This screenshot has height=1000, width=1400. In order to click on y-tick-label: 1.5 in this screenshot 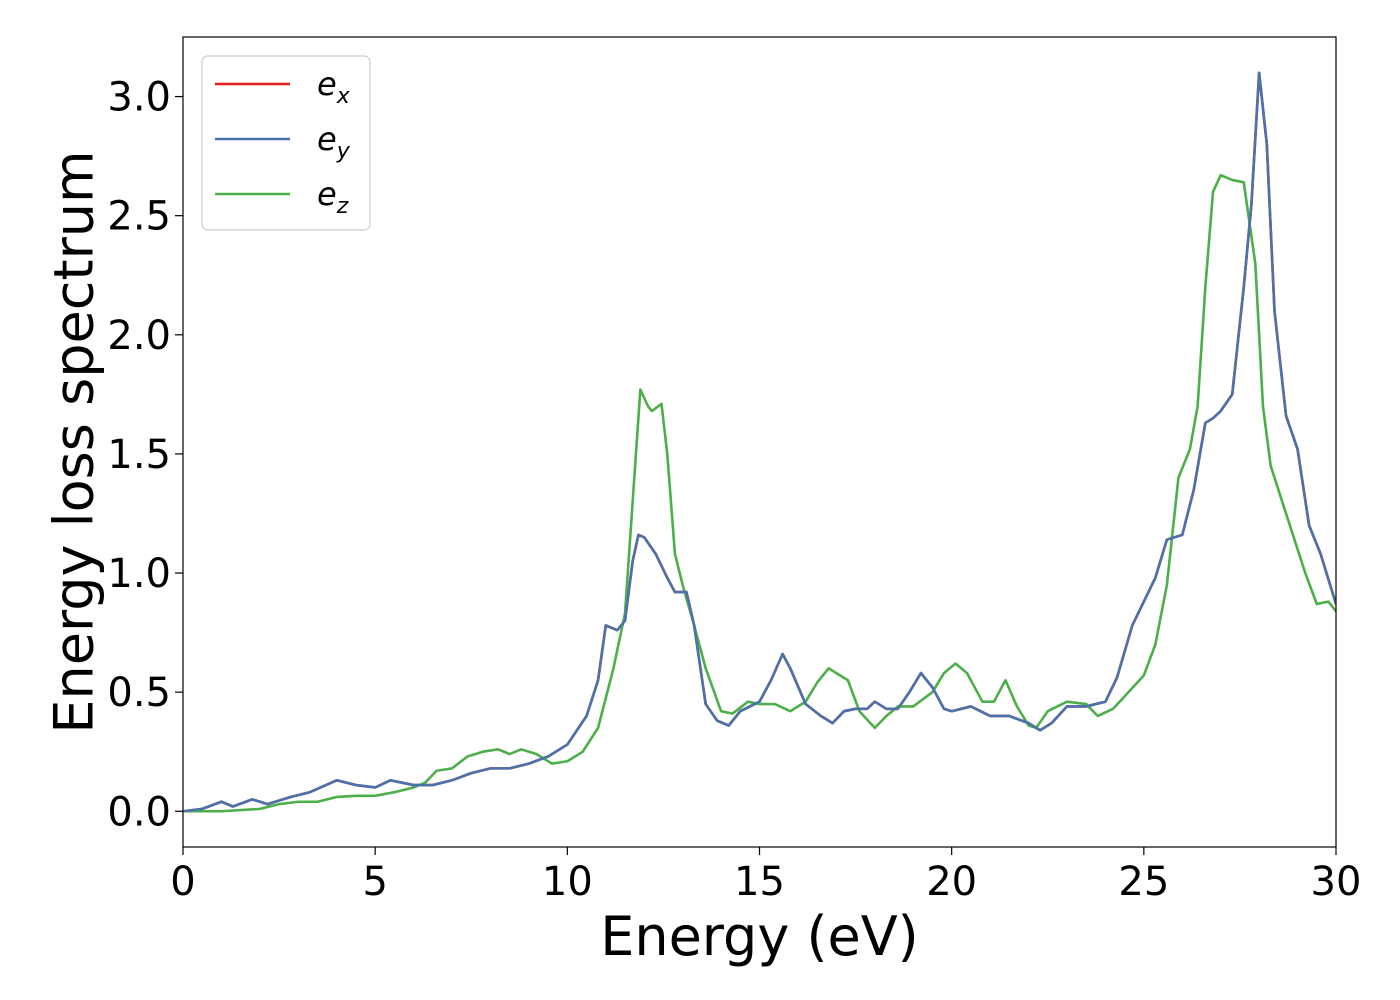, I will do `click(139, 455)`.